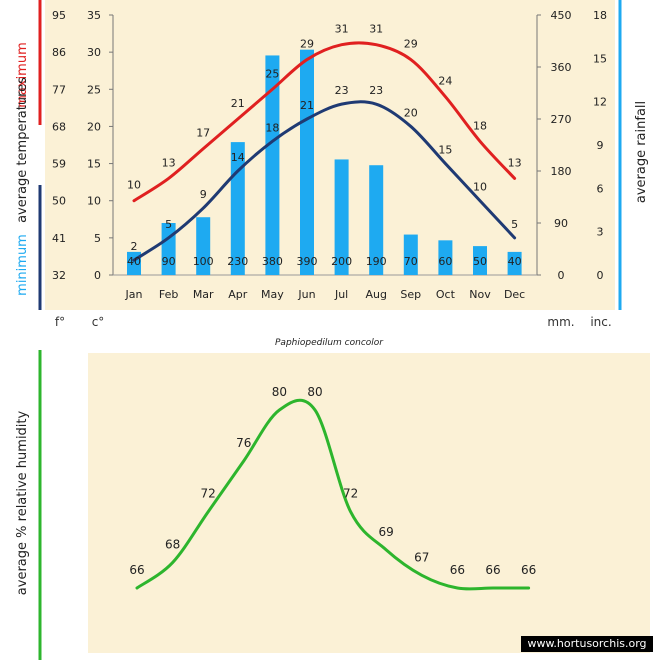 The height and width of the screenshot is (660, 660). I want to click on minimum-temperature-line, so click(324, 181).